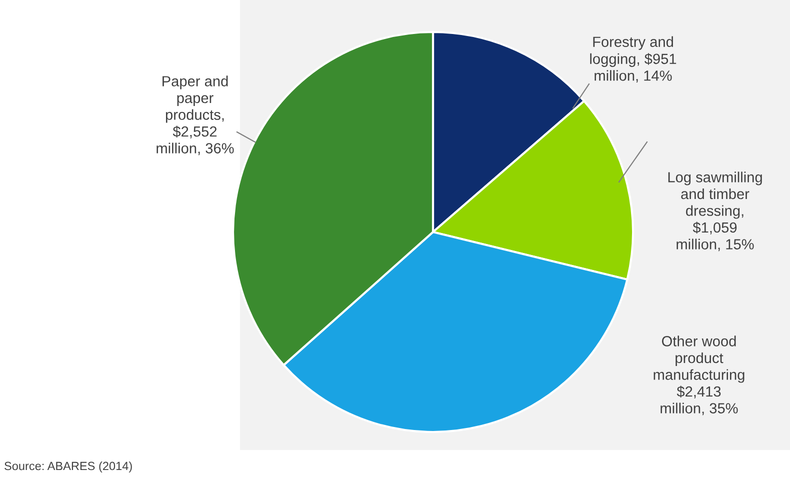  I want to click on slice-label: Forestry and logging, $951 million, 14%, so click(633, 59).